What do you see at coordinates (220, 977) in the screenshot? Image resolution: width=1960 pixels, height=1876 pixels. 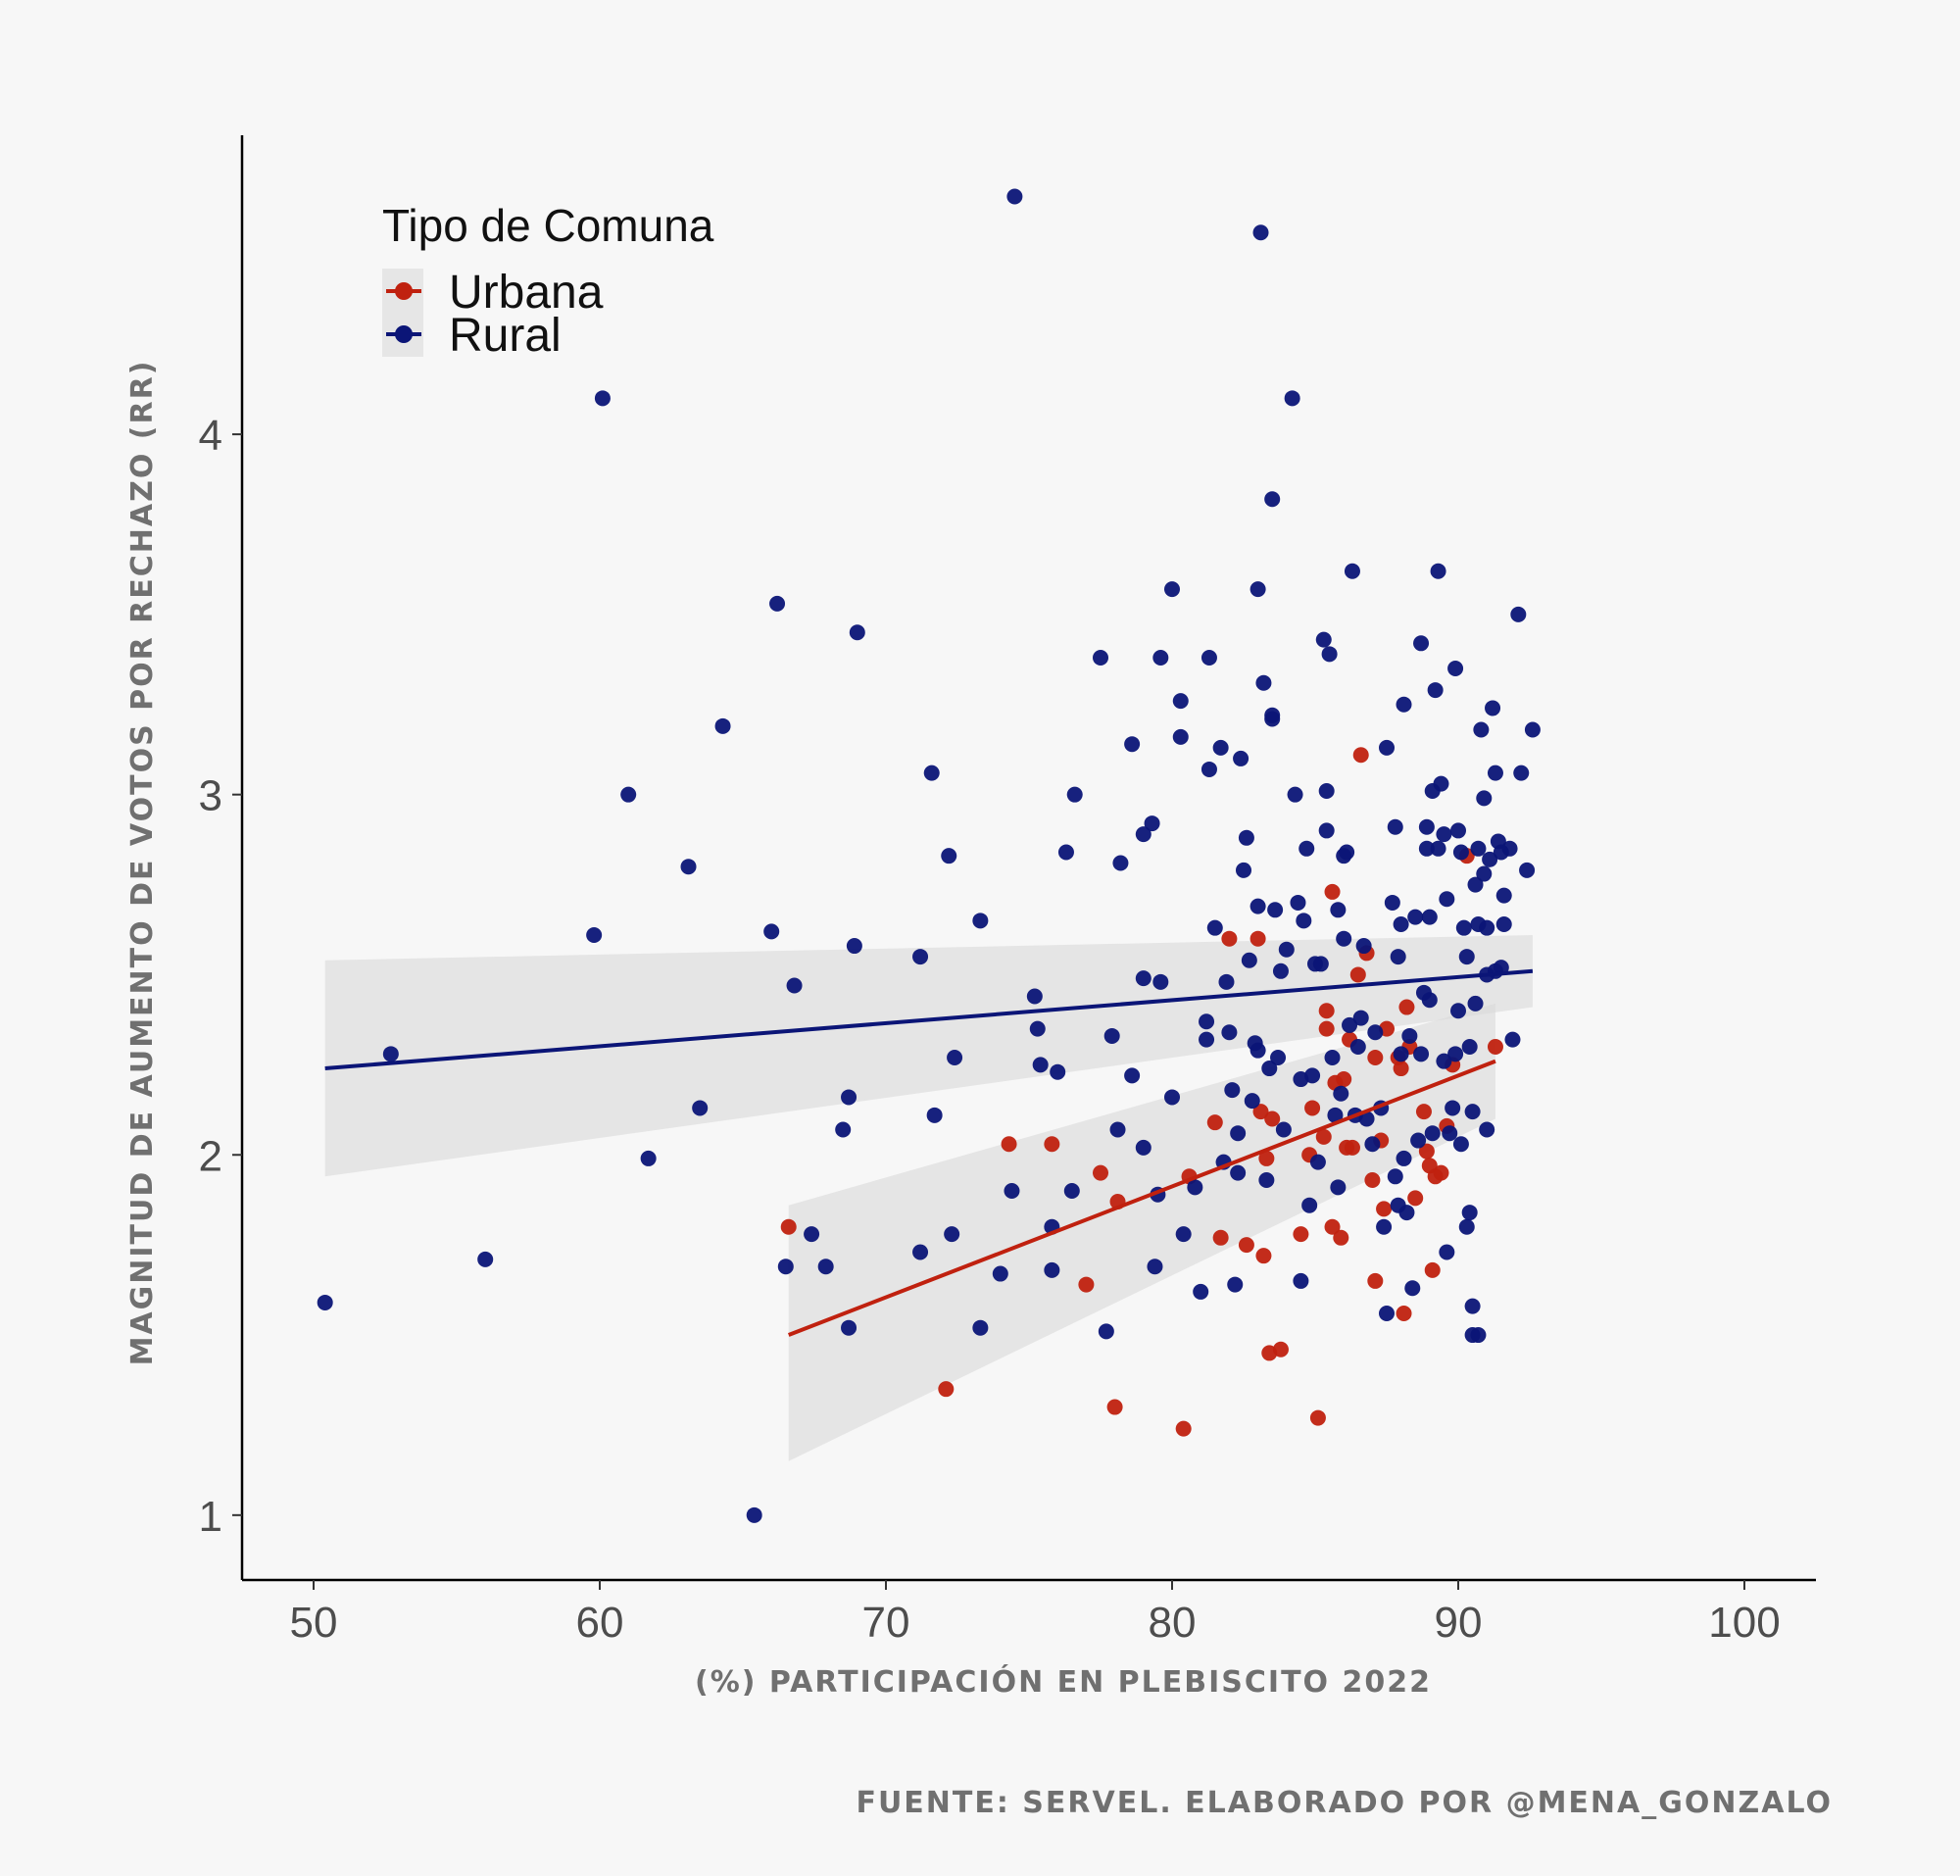 I see `y-ticks: 1 2 3 4` at bounding box center [220, 977].